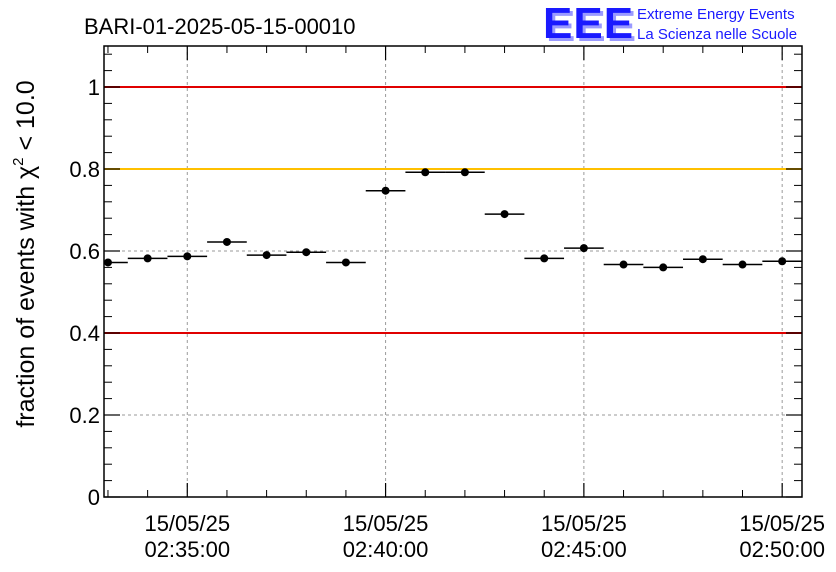 The image size is (836, 572). Describe the element at coordinates (94, 87) in the screenshot. I see `y-tick-label: 1` at that location.